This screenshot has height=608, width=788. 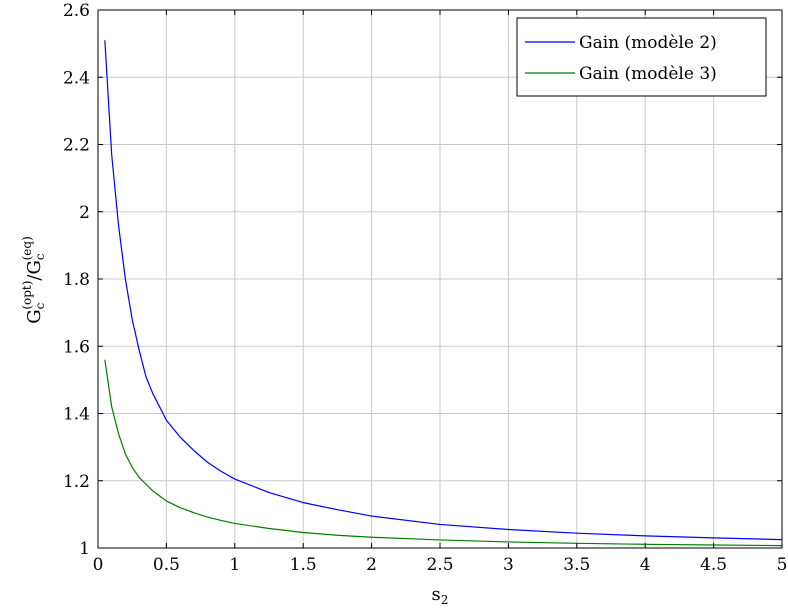 I want to click on y-tick-label: 2, so click(x=84, y=213).